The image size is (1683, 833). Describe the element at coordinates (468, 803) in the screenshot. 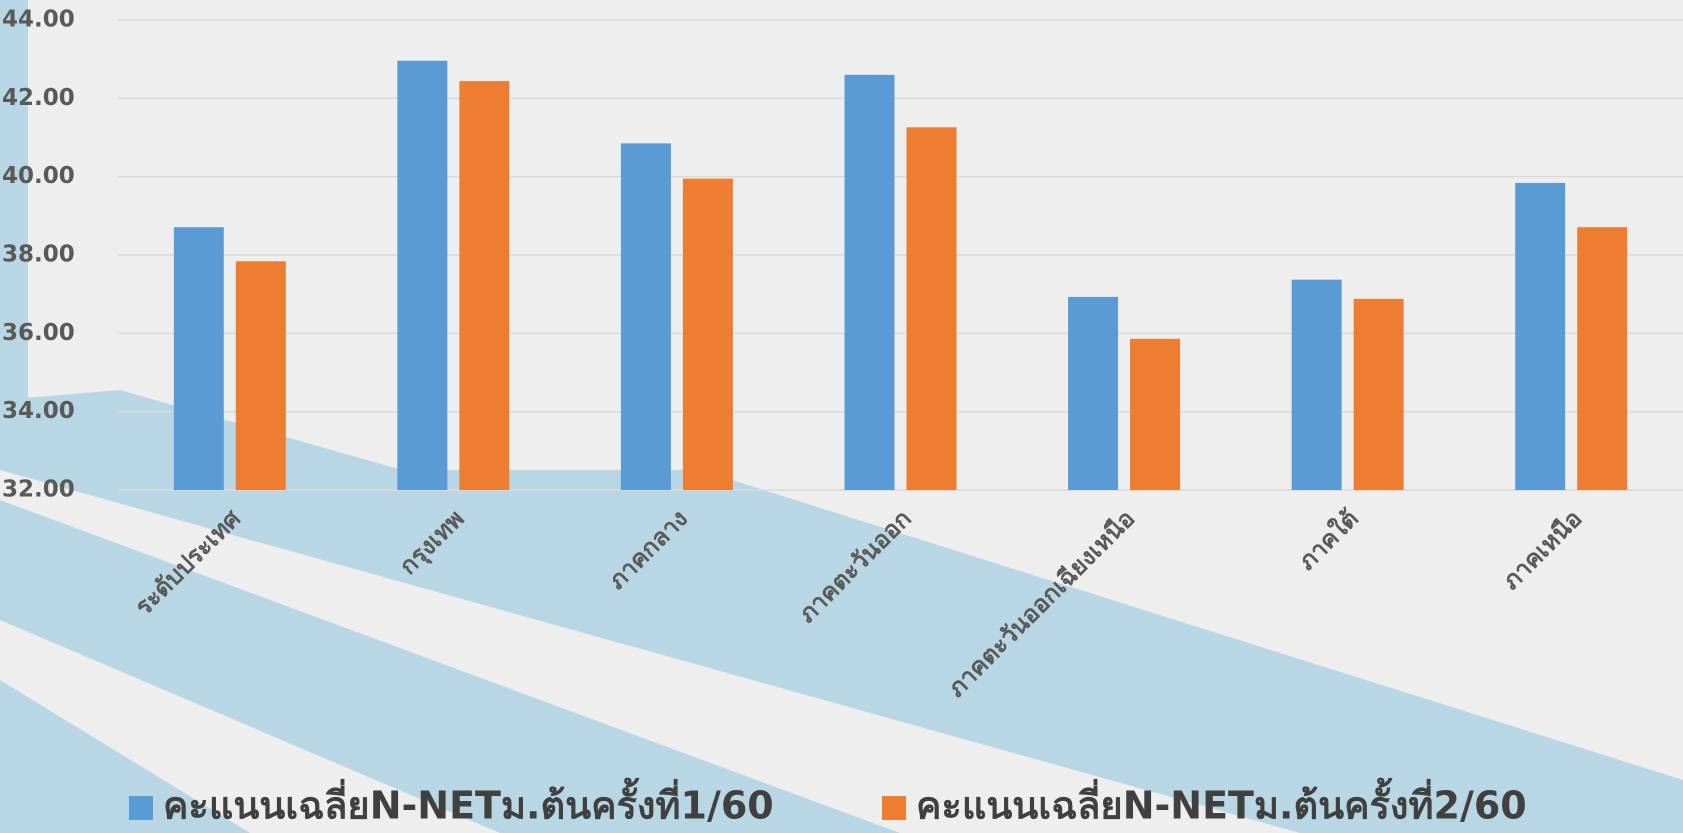

I see `legend-label: คะแนนเฉลี่ยN-NETม.ต้นครั้งที่1/60` at that location.